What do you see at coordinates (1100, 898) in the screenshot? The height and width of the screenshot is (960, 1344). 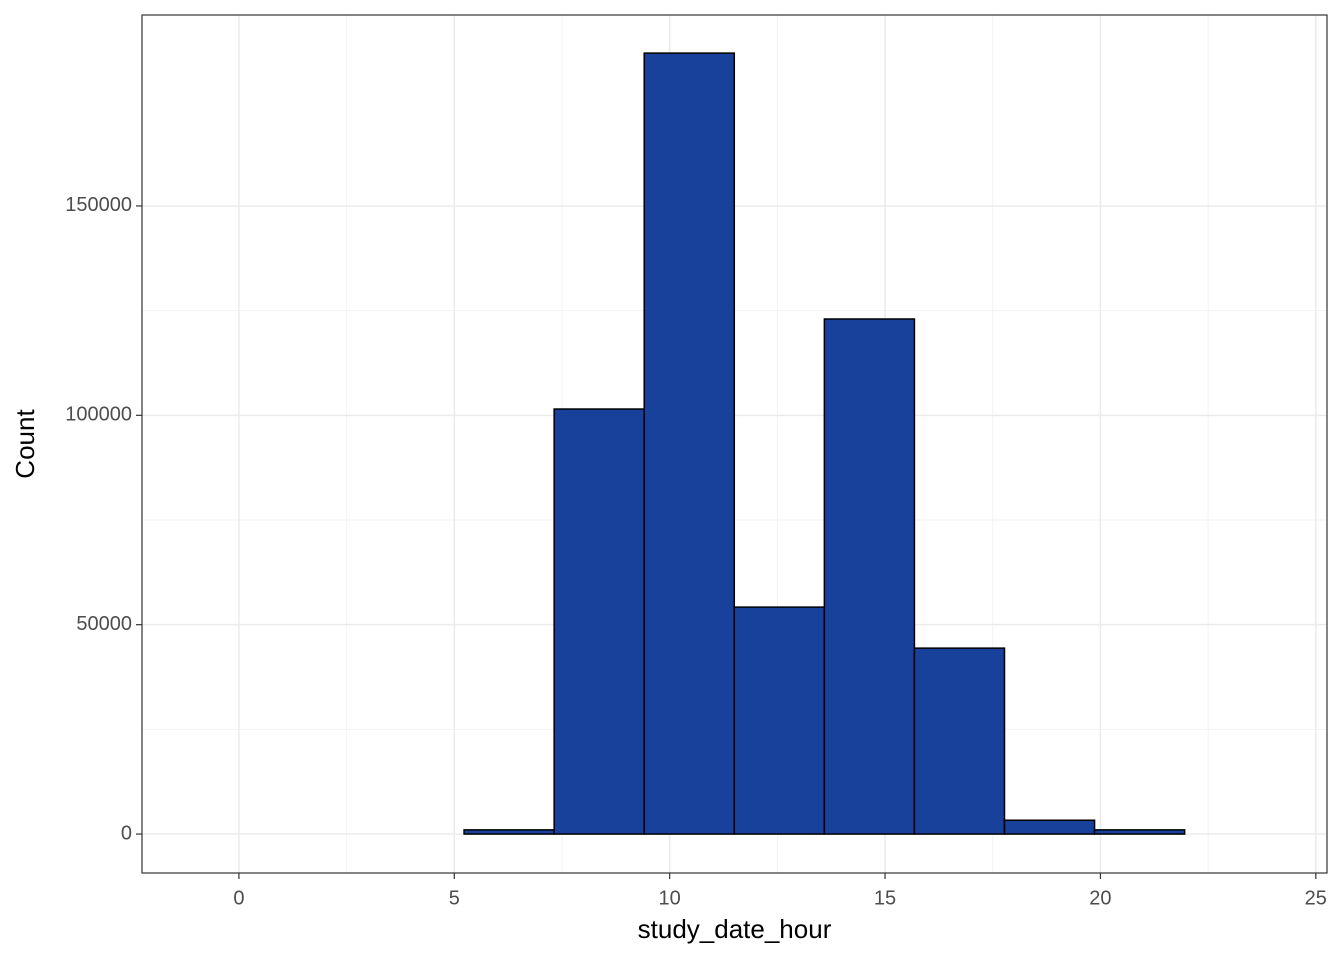 I see `x-tick-label: 20` at bounding box center [1100, 898].